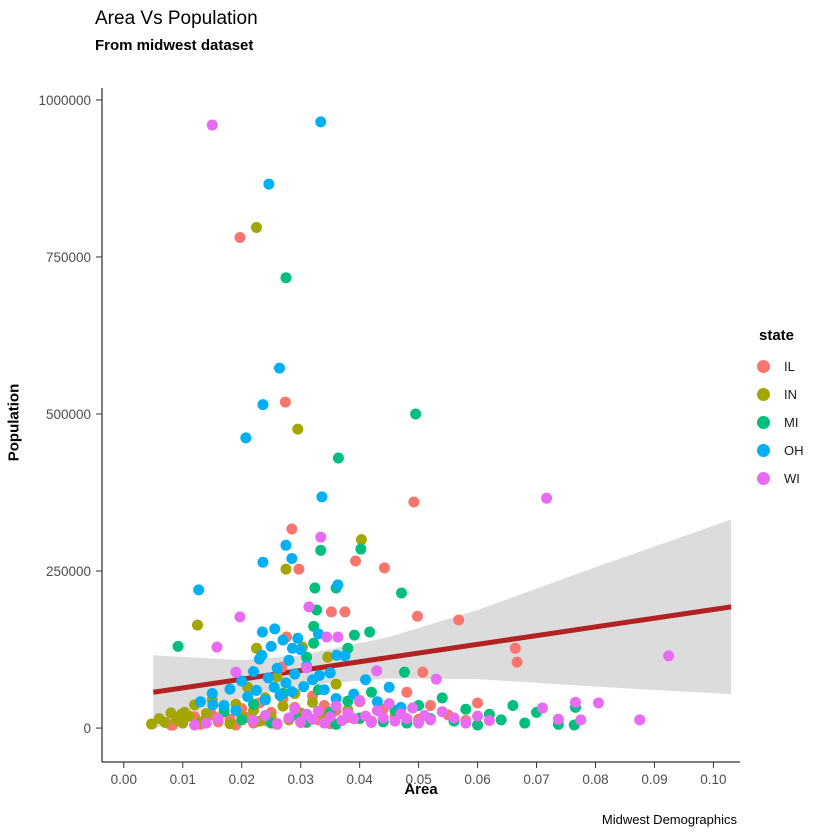 Image resolution: width=840 pixels, height=840 pixels. I want to click on legend-label: MI, so click(791, 422).